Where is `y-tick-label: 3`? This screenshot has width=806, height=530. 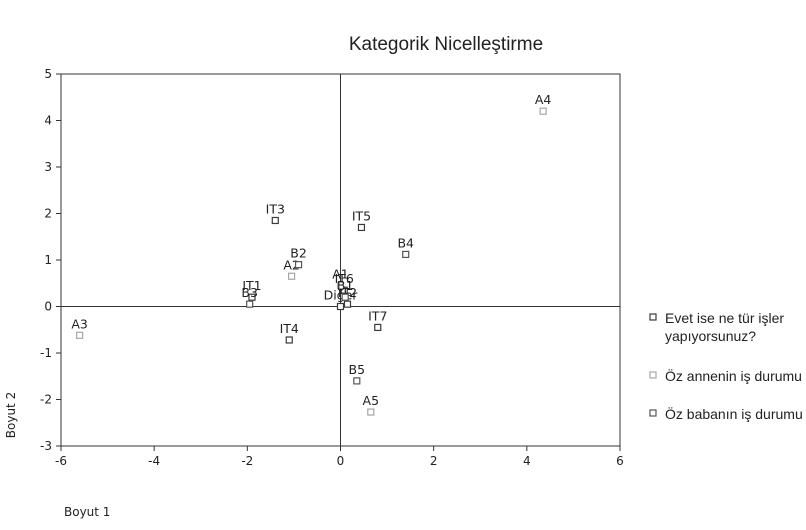
y-tick-label: 3 is located at coordinates (48, 167).